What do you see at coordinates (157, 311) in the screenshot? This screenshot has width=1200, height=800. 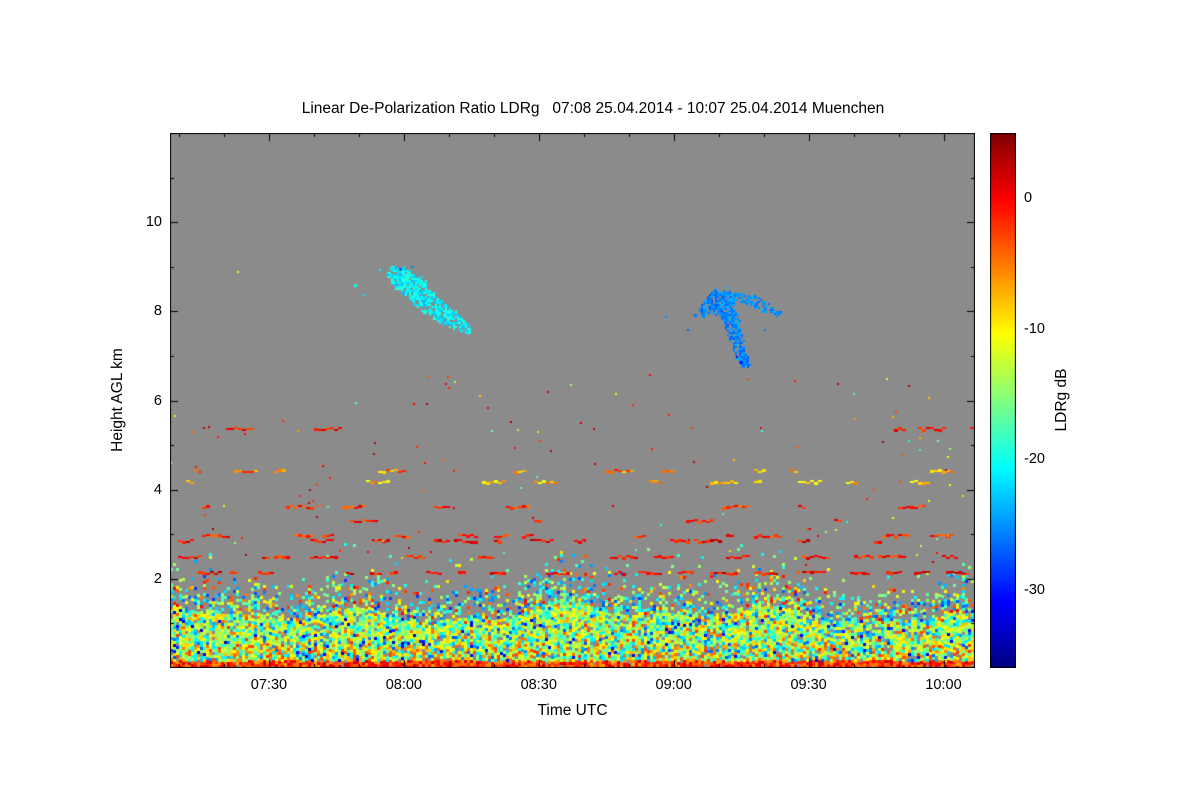 I see `y-tick-label: 8` at bounding box center [157, 311].